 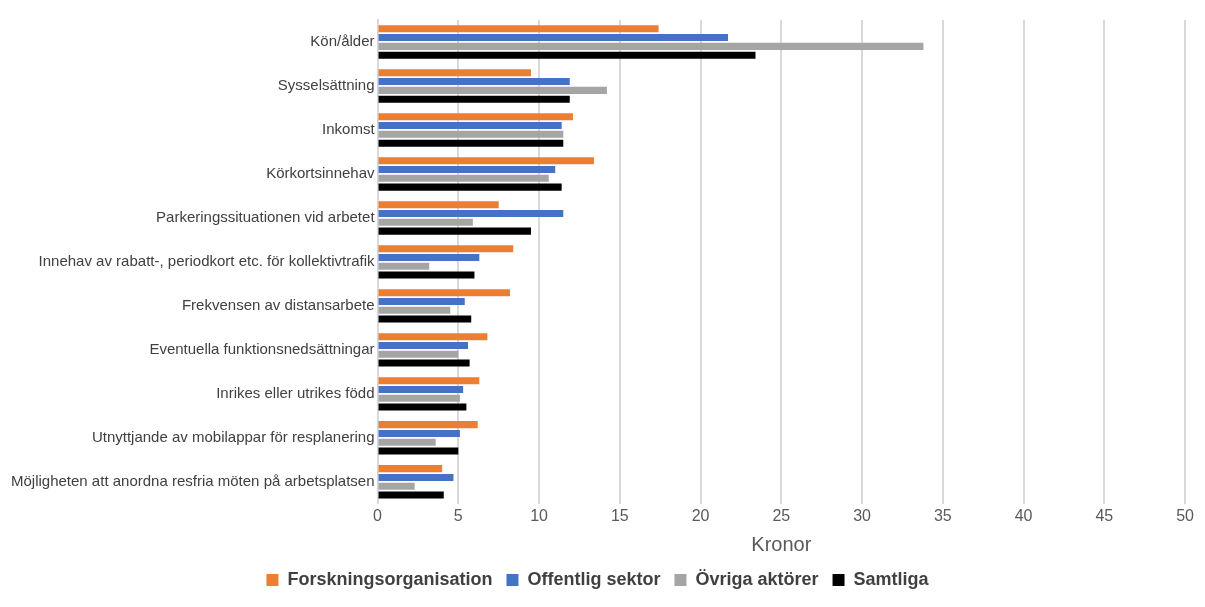 I want to click on y-tick-label: Innehav av rabatt-, periodkort etc. för kollektivtrafik, so click(x=207, y=261).